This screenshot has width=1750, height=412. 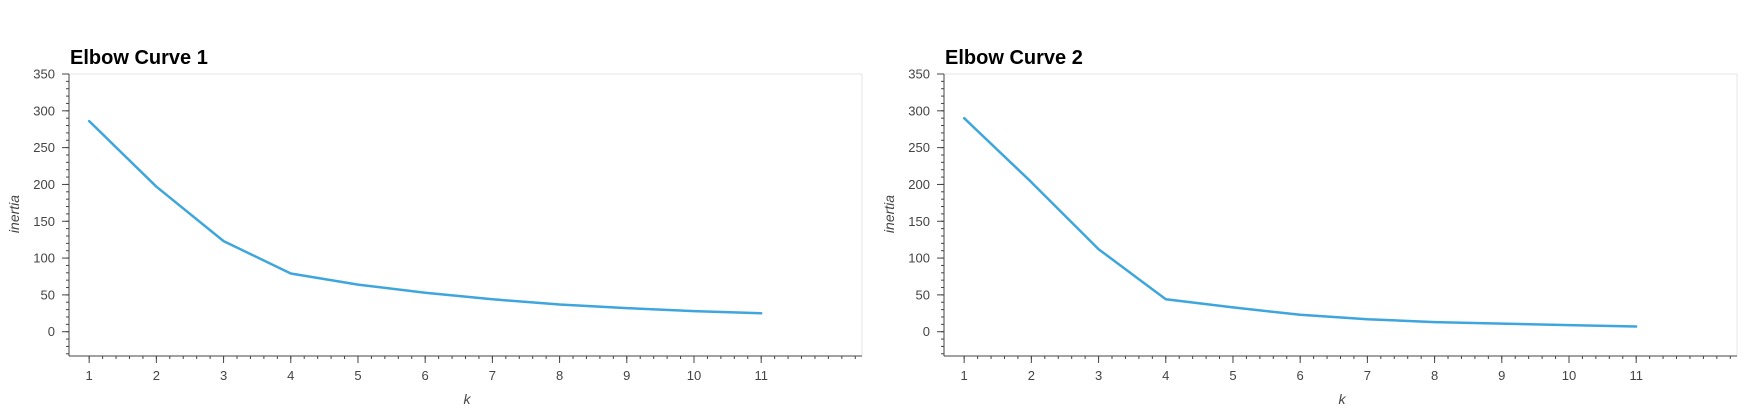 What do you see at coordinates (139, 58) in the screenshot?
I see `chart-title: Elbow Curve 1` at bounding box center [139, 58].